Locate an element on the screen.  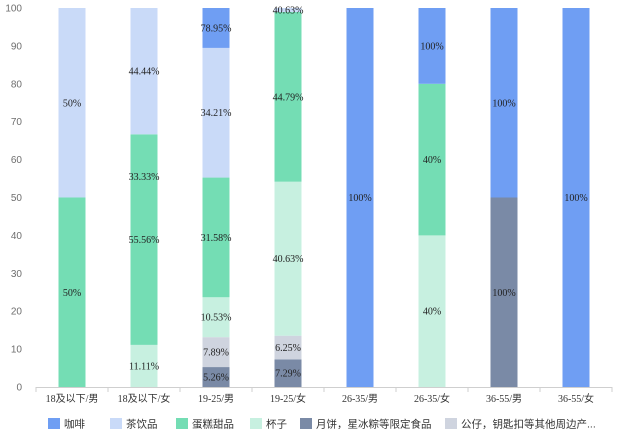
y-tick-label: 10 is located at coordinates (17, 350).